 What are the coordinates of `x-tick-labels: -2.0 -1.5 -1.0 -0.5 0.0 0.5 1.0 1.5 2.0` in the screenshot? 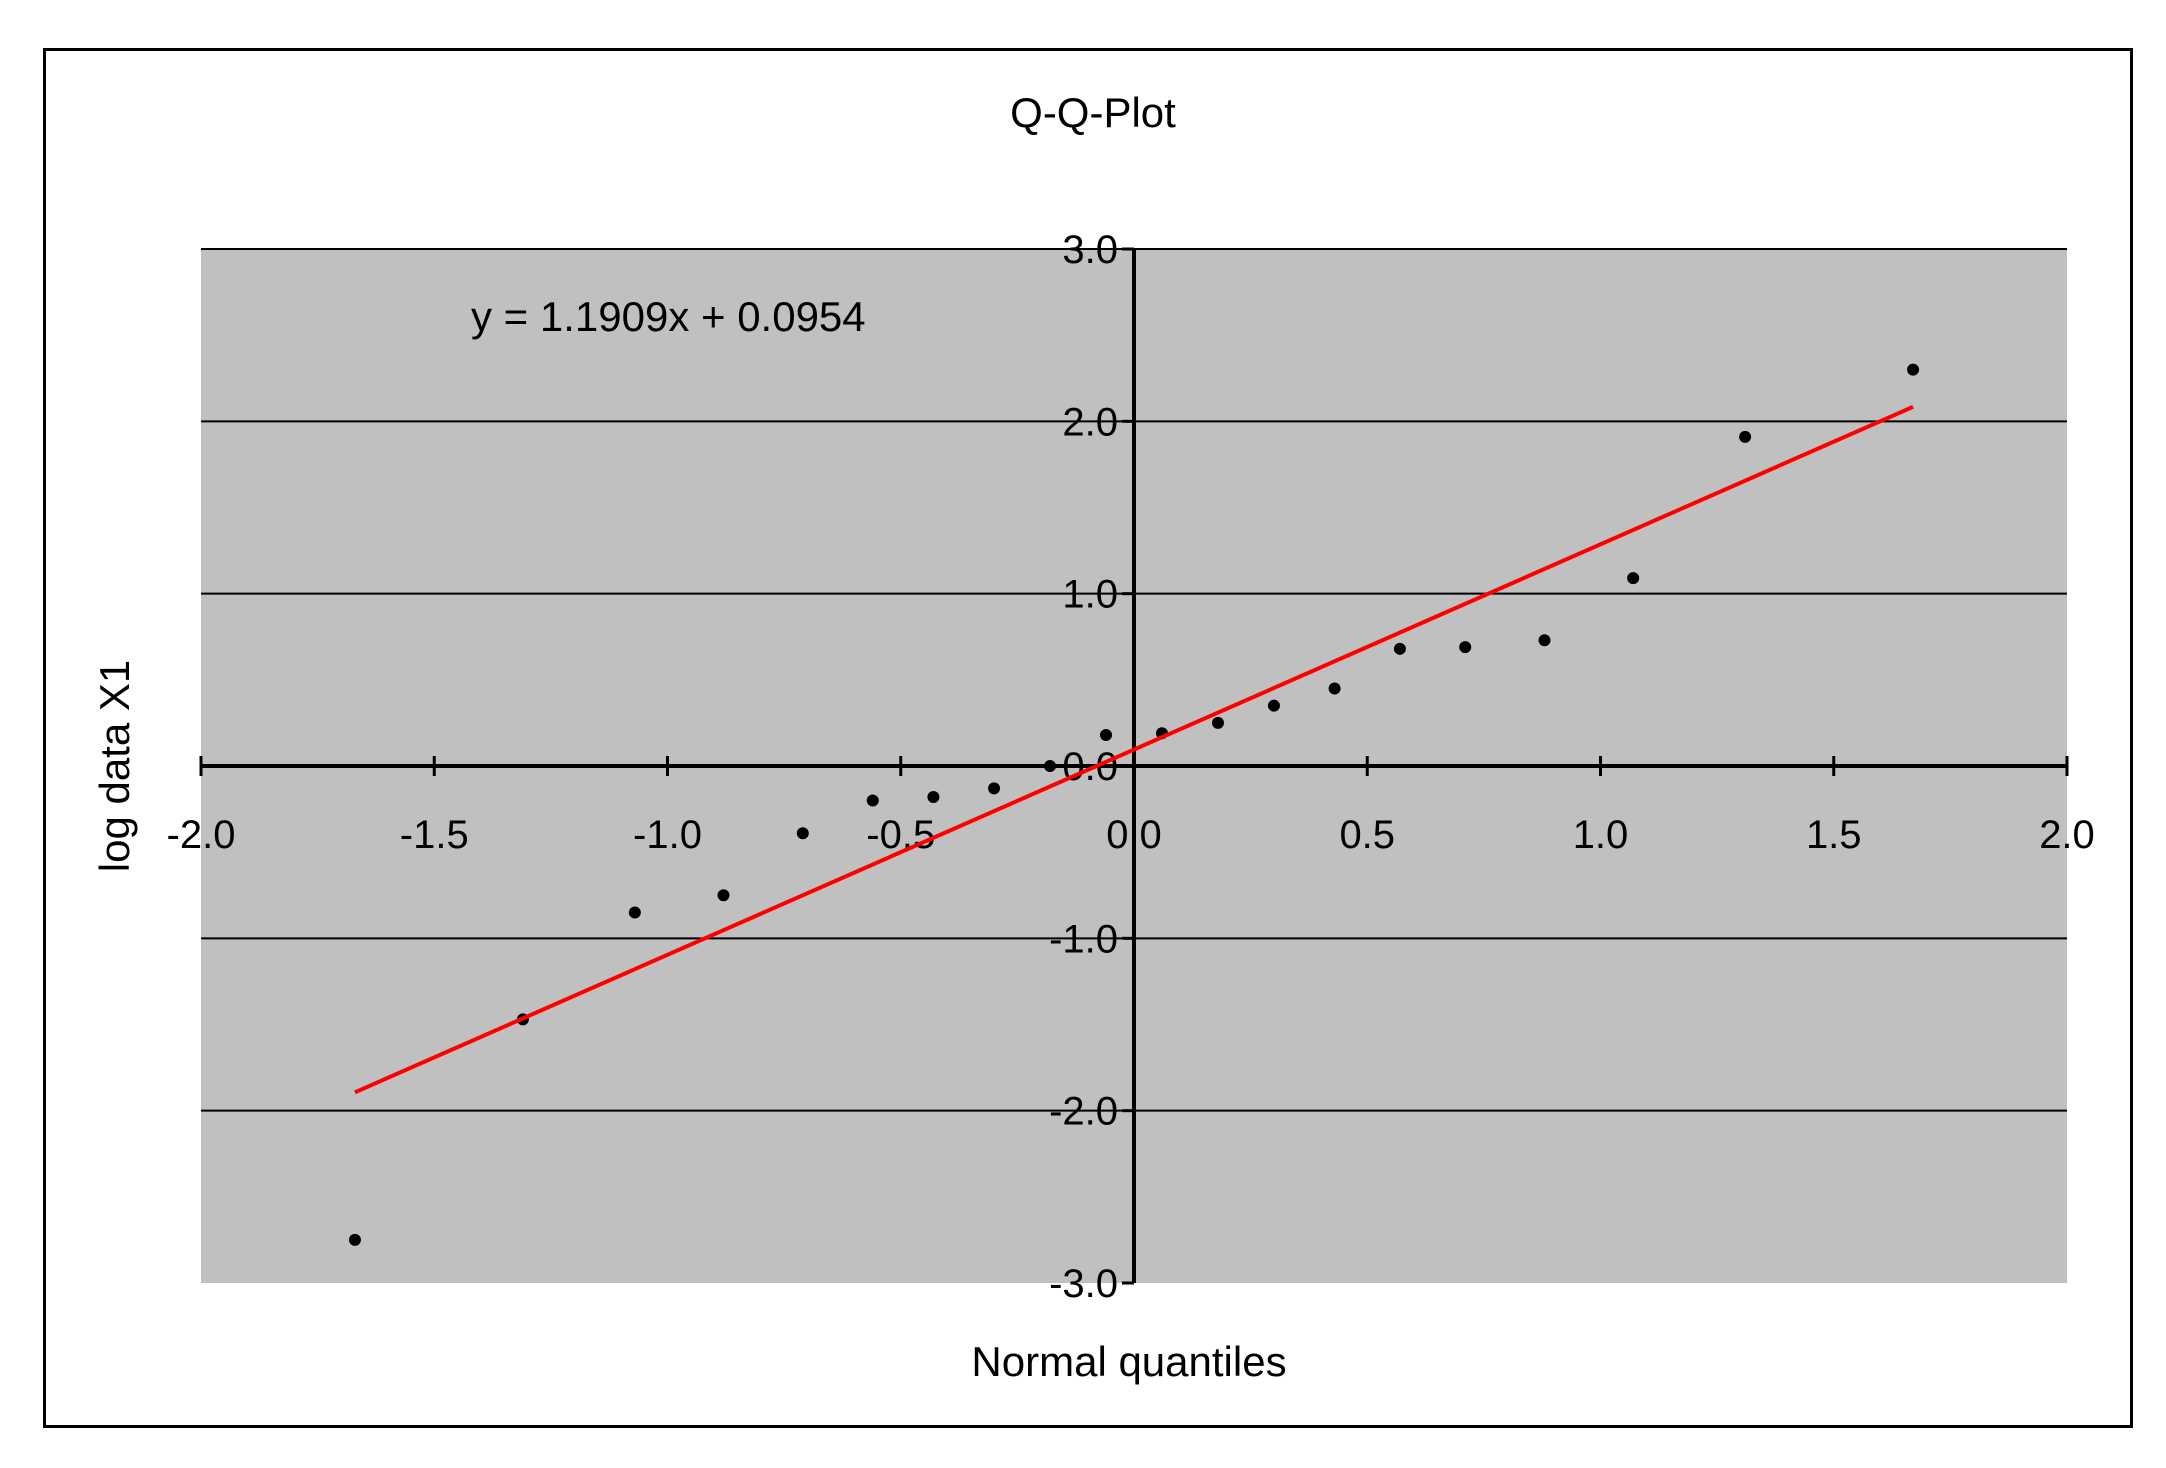 It's located at (1131, 835).